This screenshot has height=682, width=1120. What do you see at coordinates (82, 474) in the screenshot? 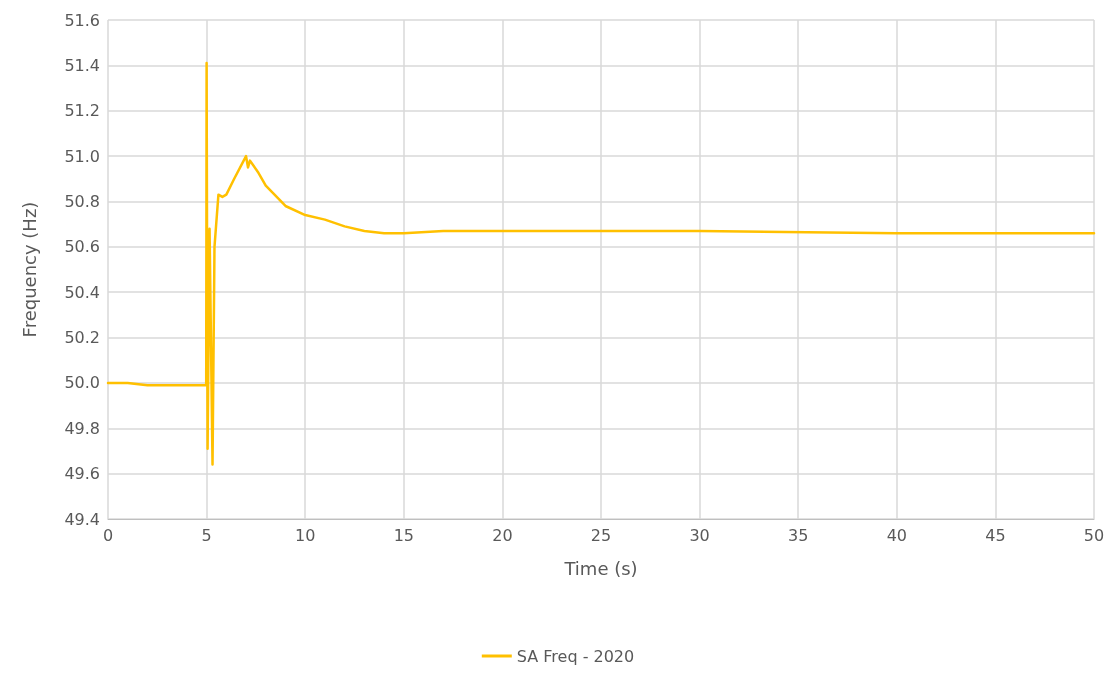
I see `y-tick-label: 49.6` at bounding box center [82, 474].